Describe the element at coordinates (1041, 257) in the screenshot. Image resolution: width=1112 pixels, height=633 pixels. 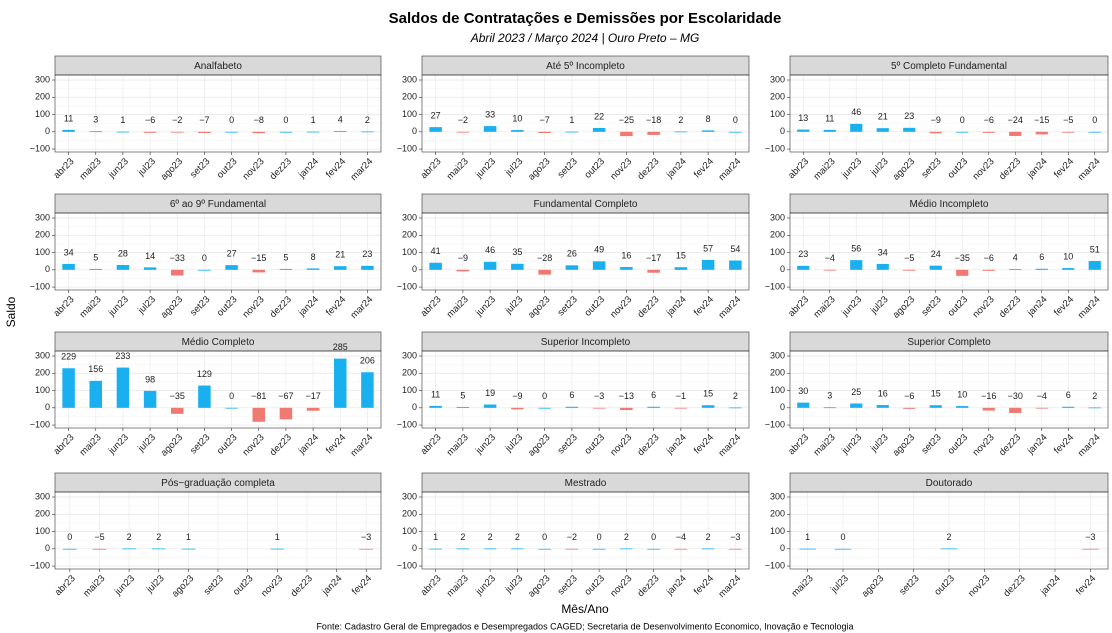
I see `value-label: 6` at that location.